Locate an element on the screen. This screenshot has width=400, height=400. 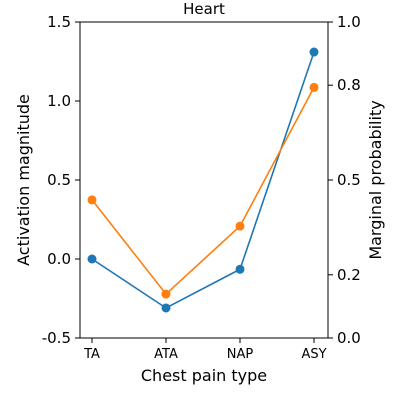
y-tick-label: 1.0 is located at coordinates (59, 101).